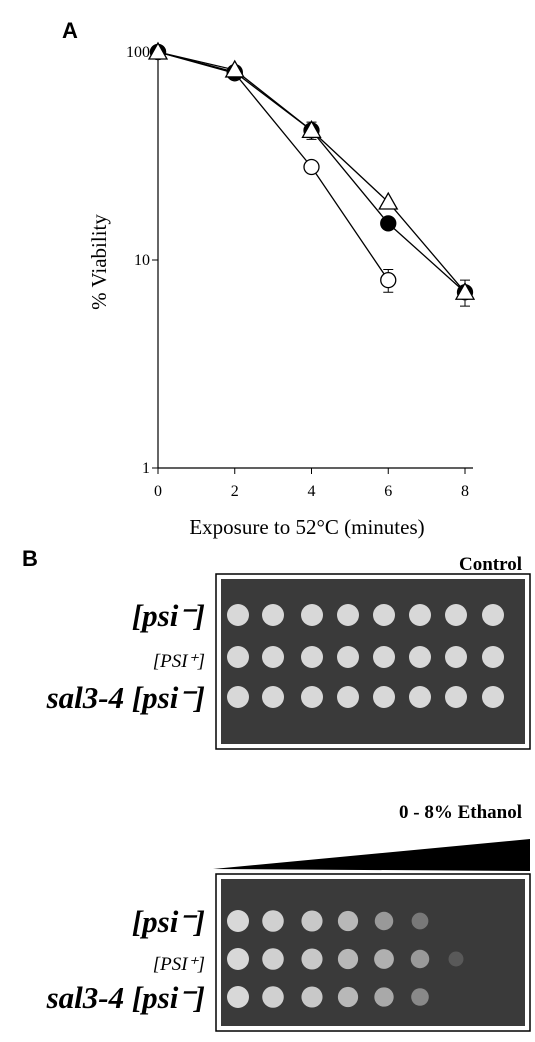 The width and height of the screenshot is (535, 1042). Describe the element at coordinates (312, 491) in the screenshot. I see `x-tick-label: 4` at that location.